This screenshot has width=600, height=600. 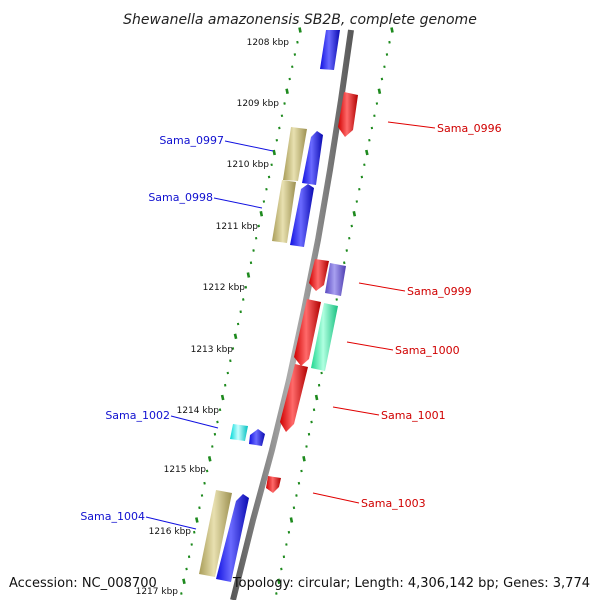 What do you see at coordinates (185, 470) in the screenshot?
I see `kbp-label: 1215 kbp` at bounding box center [185, 470].